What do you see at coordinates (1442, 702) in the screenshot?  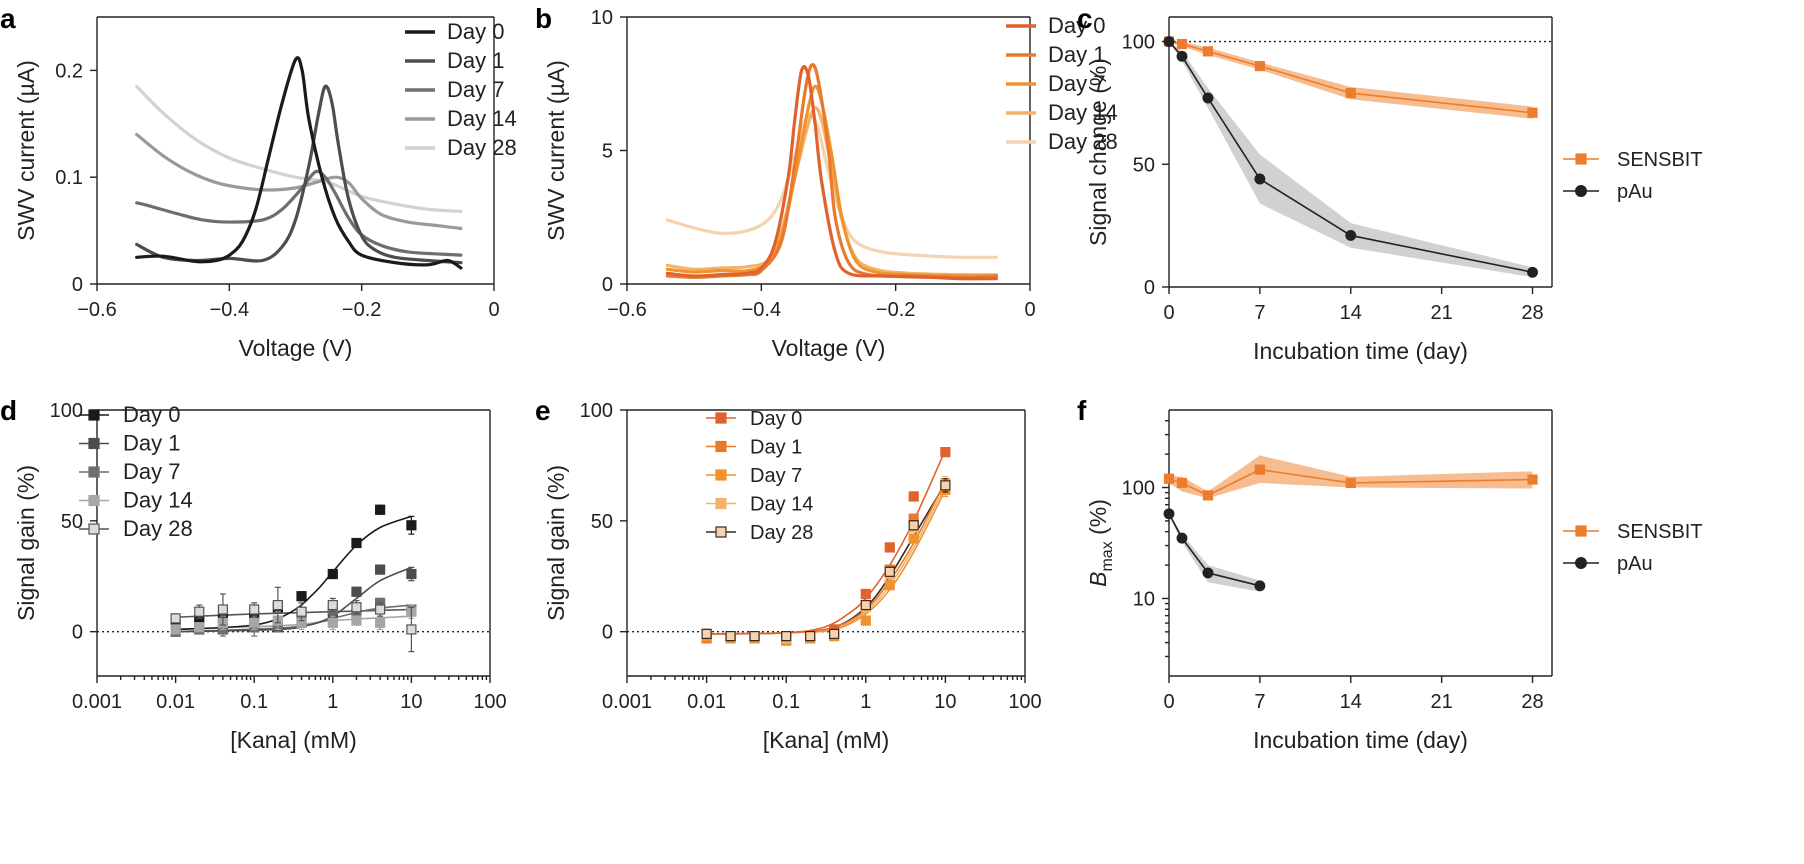 I see `x-tick-label: 21` at bounding box center [1442, 702].